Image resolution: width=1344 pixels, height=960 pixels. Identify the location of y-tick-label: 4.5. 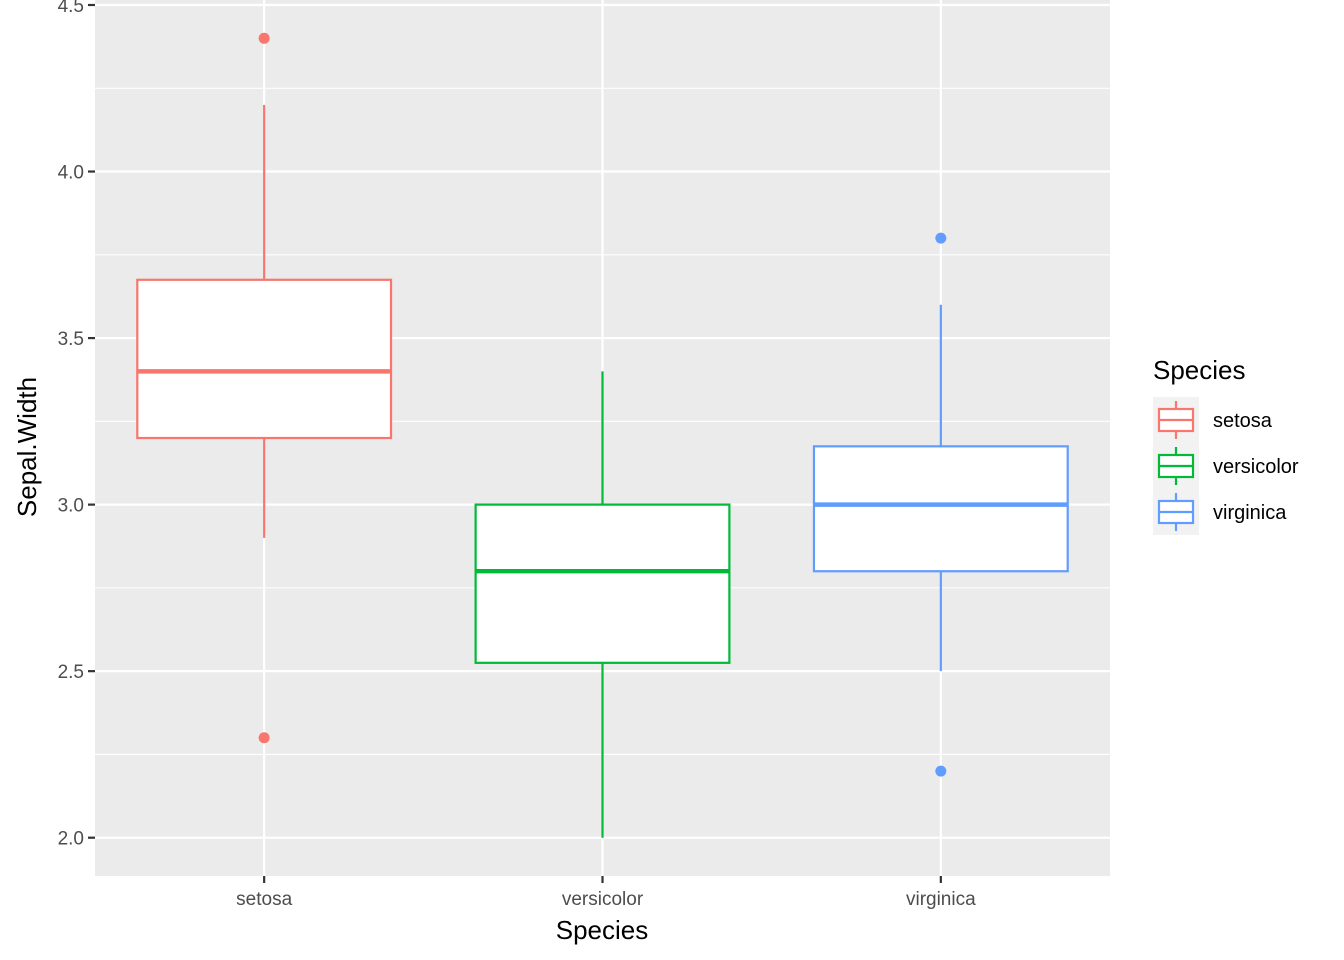
(71, 8).